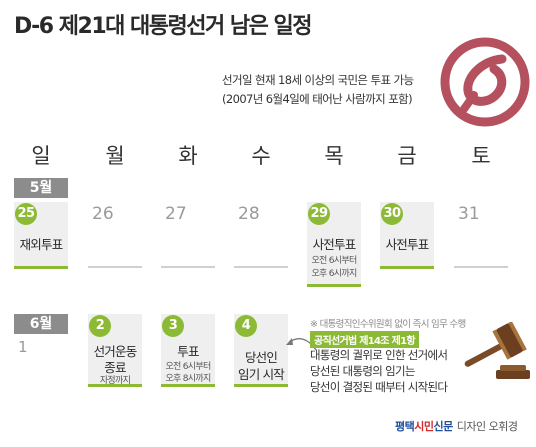 Image resolution: width=536 pixels, height=447 pixels. I want to click on weekday-thu: 목, so click(334, 156).